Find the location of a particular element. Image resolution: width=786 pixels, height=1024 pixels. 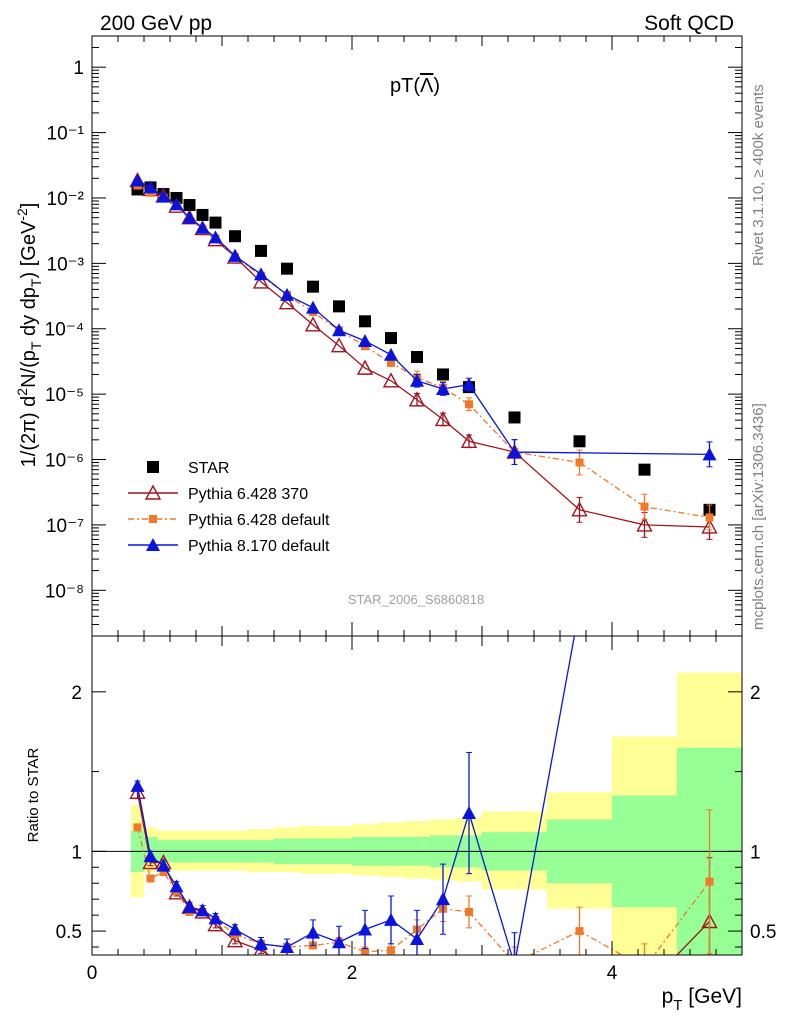

header-right: Soft QCD is located at coordinates (689, 23).